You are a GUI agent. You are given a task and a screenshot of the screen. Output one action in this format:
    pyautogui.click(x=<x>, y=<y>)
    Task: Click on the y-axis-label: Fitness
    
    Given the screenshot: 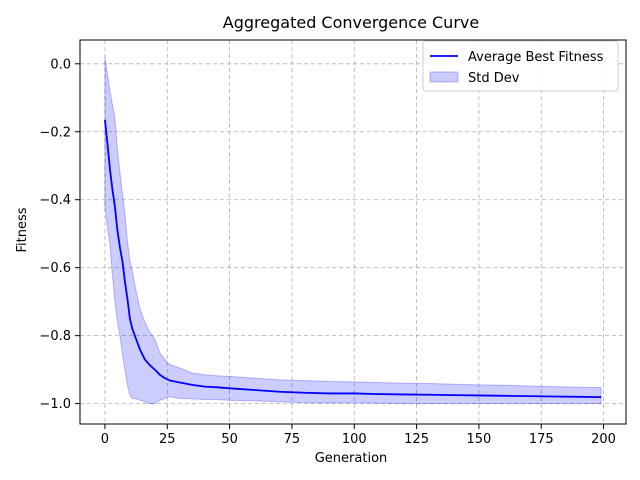 What is the action you would take?
    pyautogui.click(x=22, y=229)
    